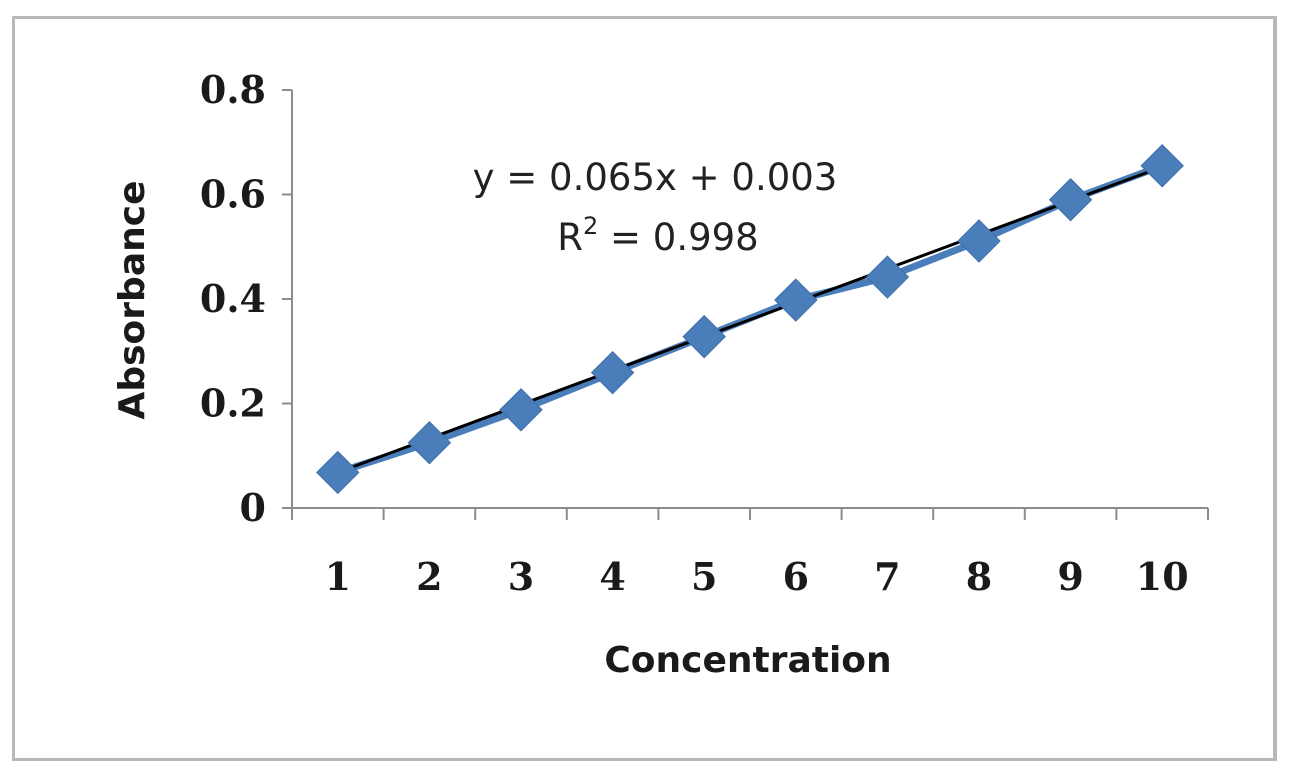 Image resolution: width=1293 pixels, height=780 pixels. I want to click on x-tick-label: 2, so click(429, 576).